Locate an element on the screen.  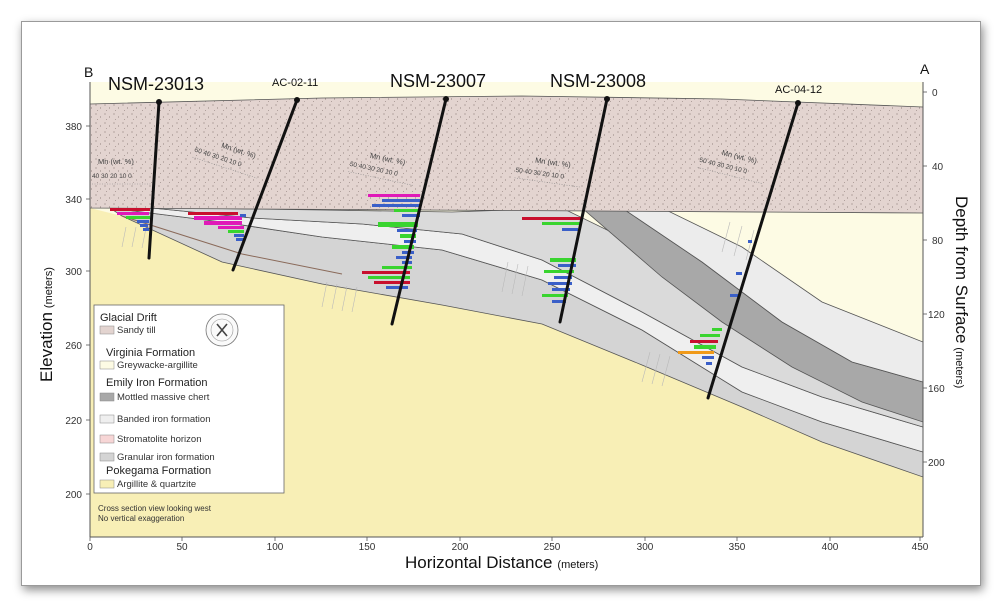
drillhole-label-nsm-23013: NSM-23013 is located at coordinates (156, 84).